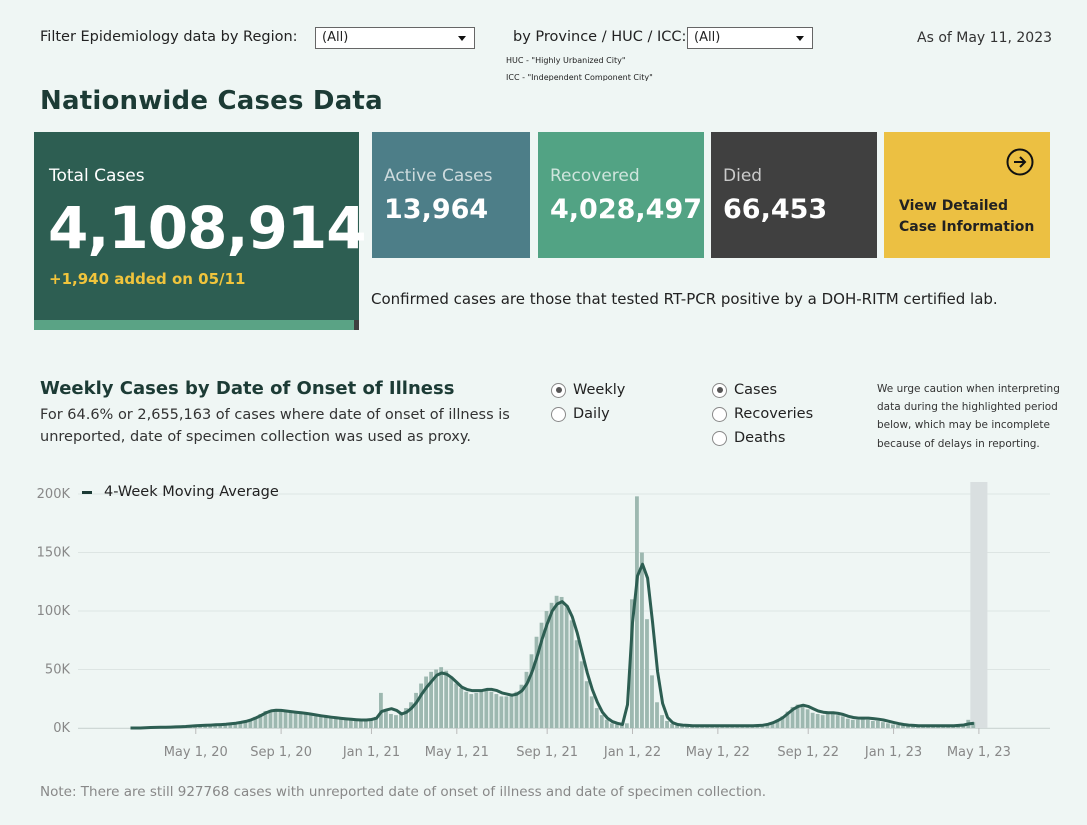 The image size is (1087, 825). I want to click on radio-recoveries-dot, so click(719, 414).